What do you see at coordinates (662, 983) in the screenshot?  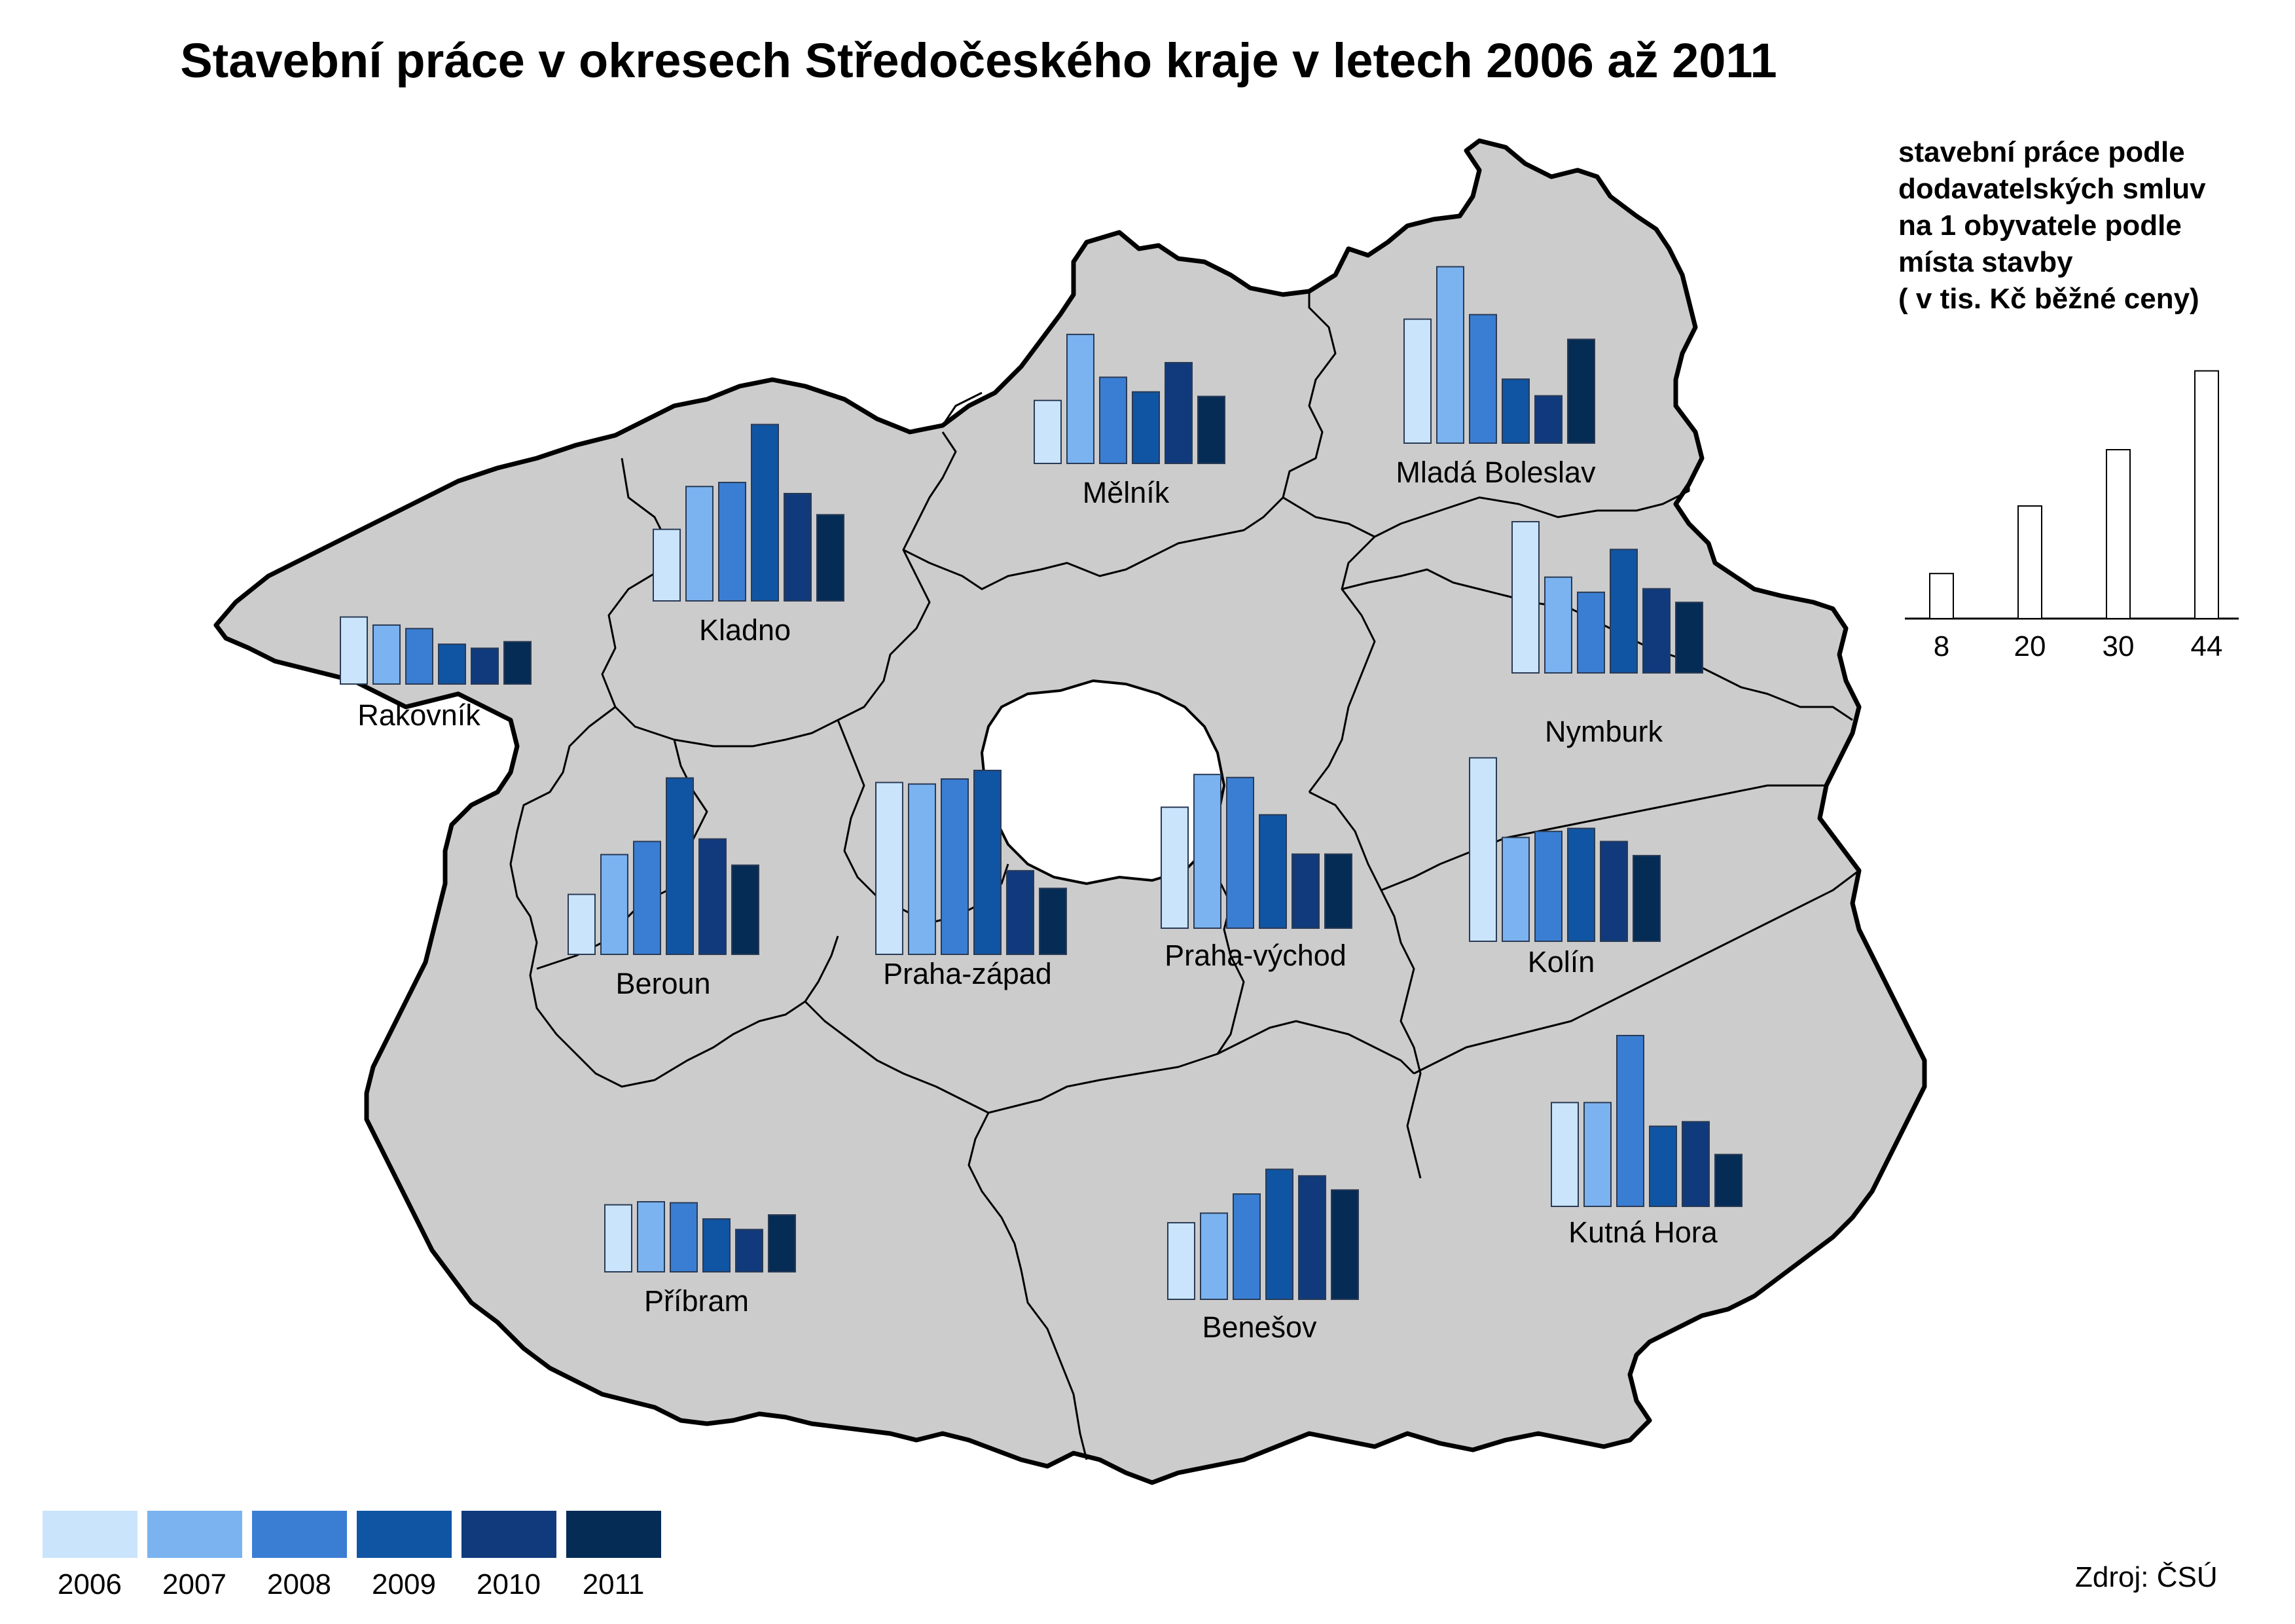 I see `district-label: Beroun` at bounding box center [662, 983].